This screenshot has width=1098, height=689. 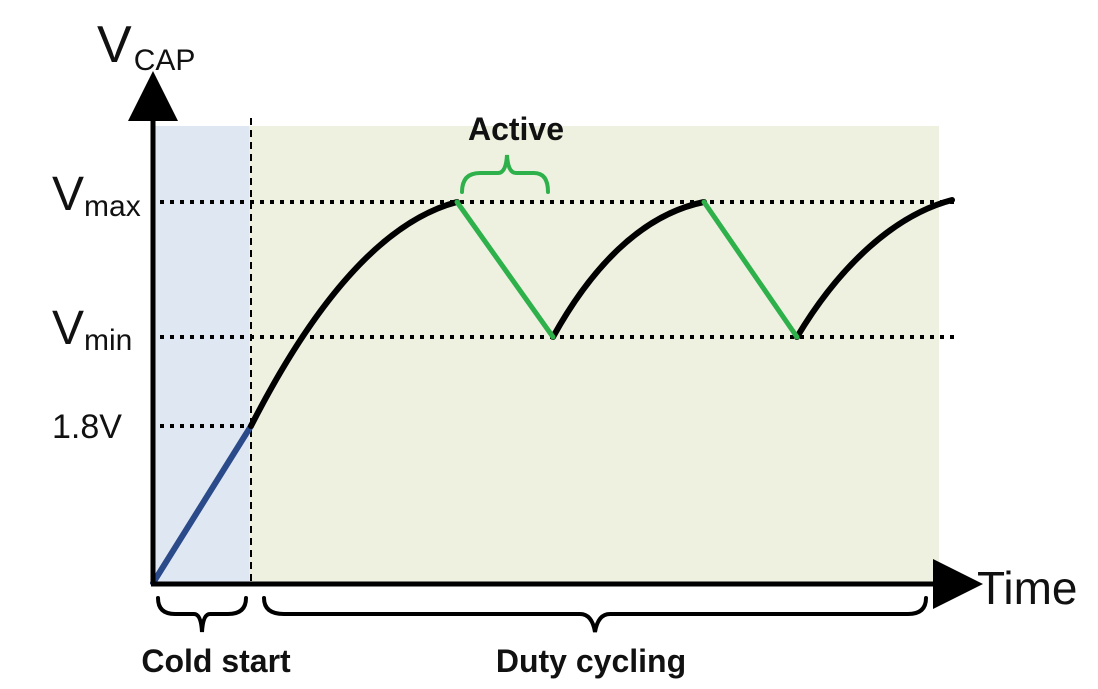 What do you see at coordinates (516, 129) in the screenshot?
I see `active-label: Active` at bounding box center [516, 129].